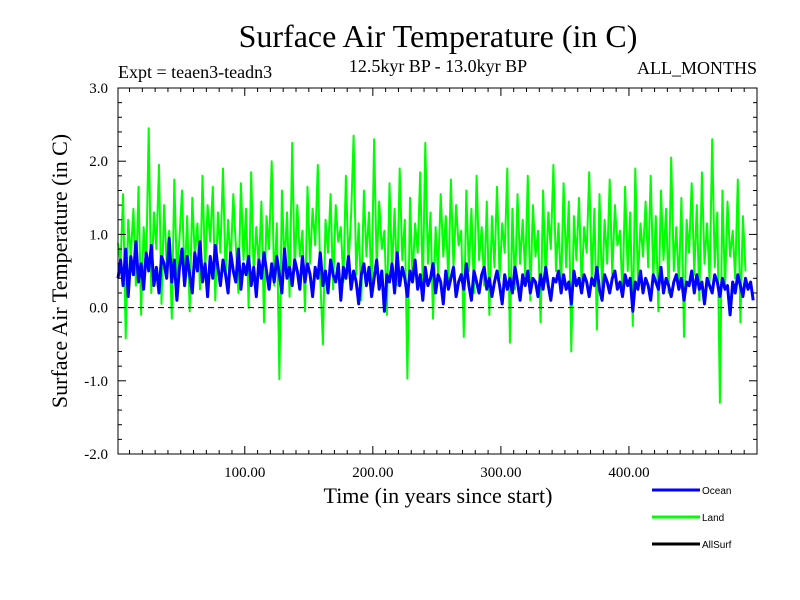  What do you see at coordinates (713, 518) in the screenshot?
I see `legend-label-land: Land` at bounding box center [713, 518].